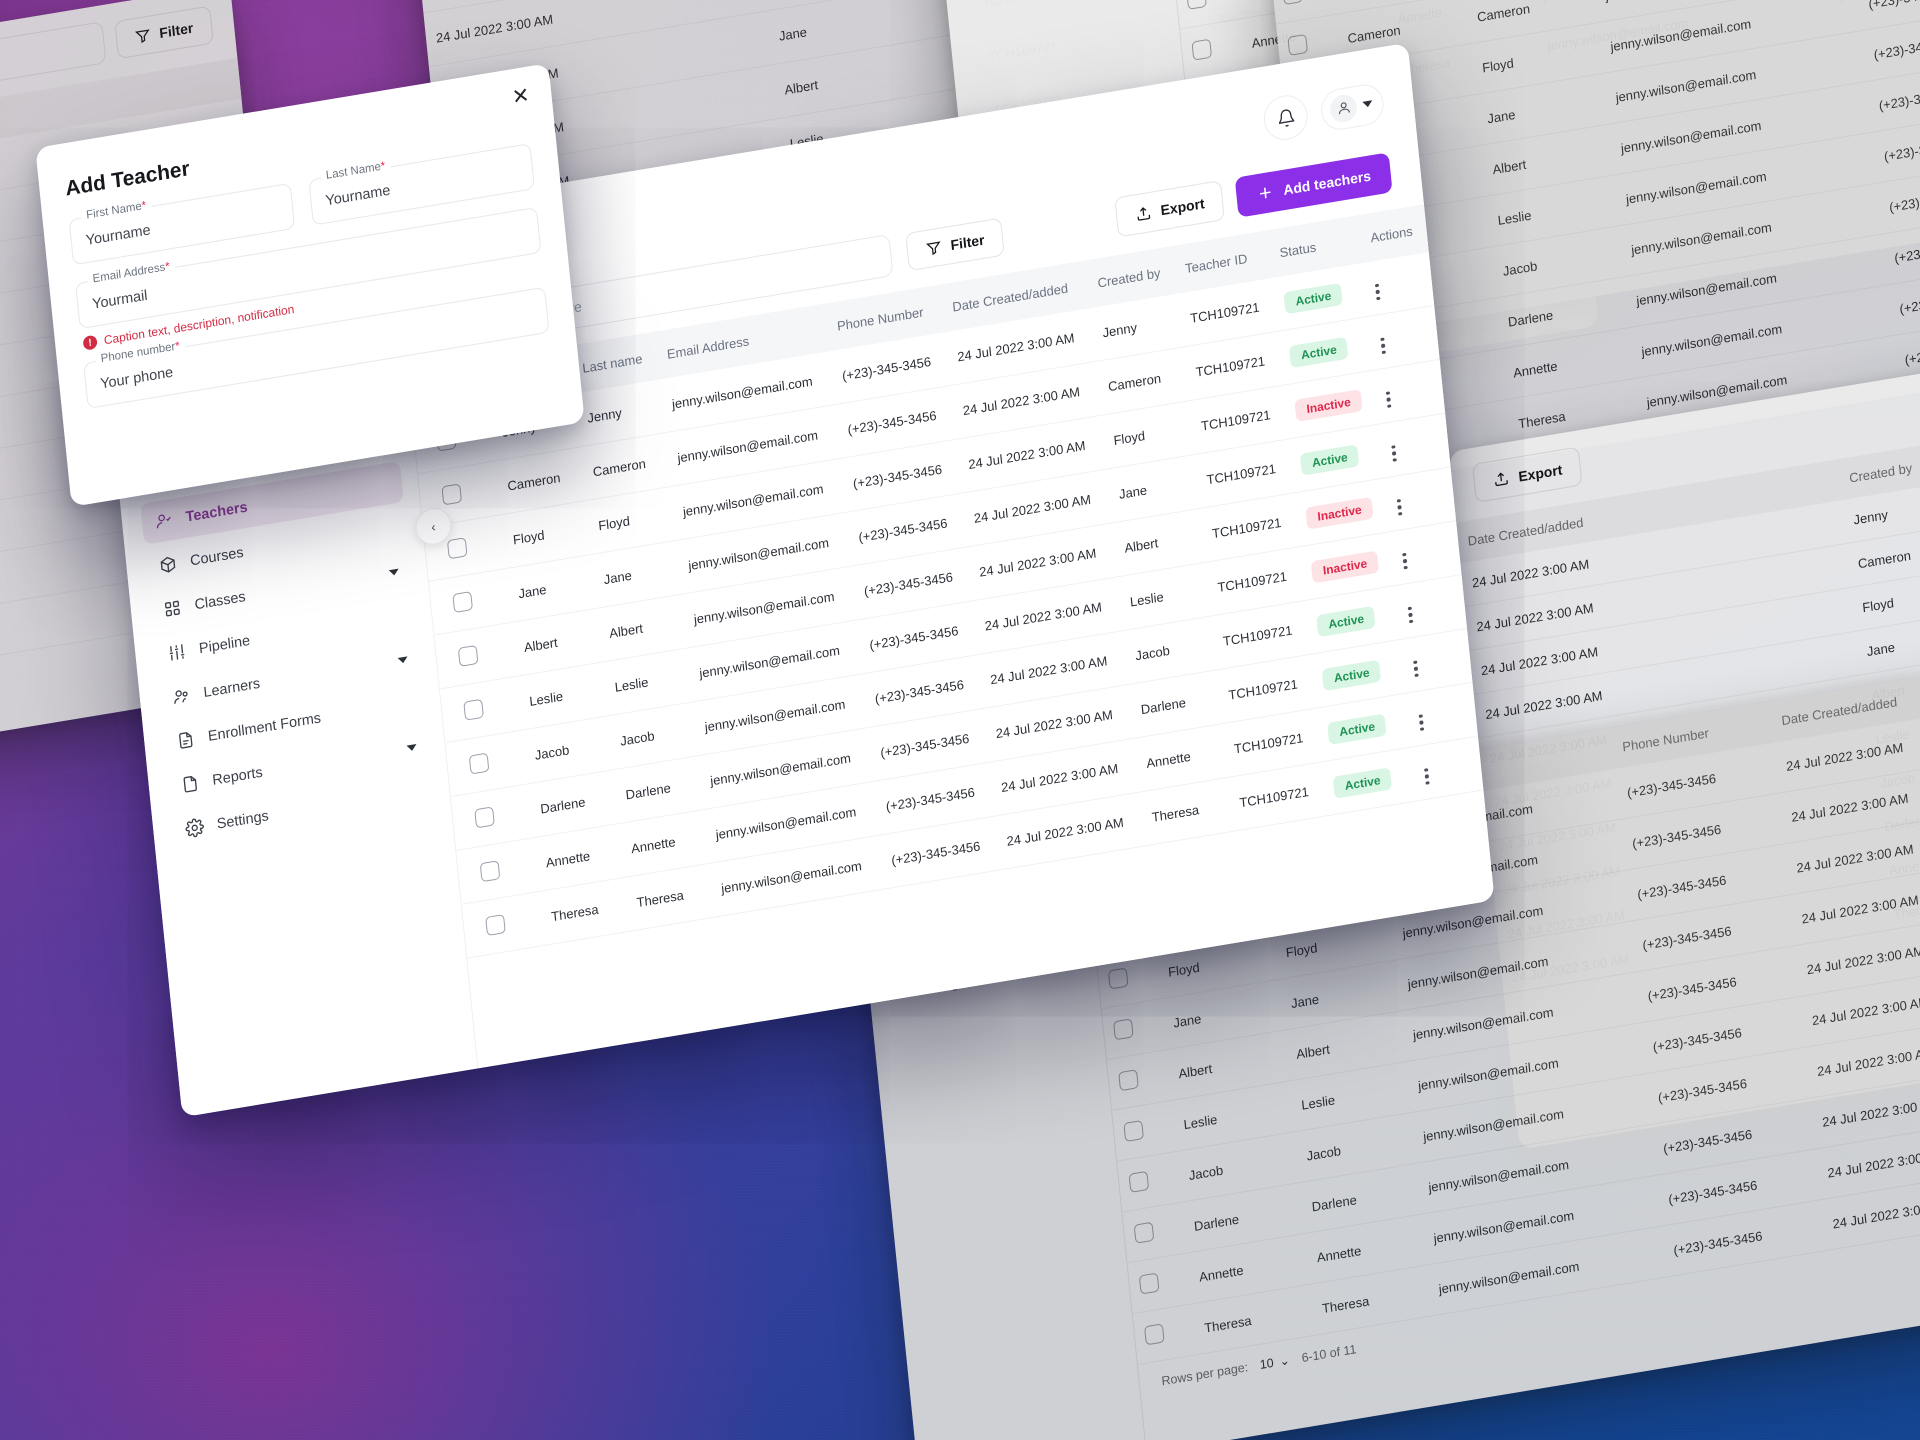 Image resolution: width=1920 pixels, height=1440 pixels. What do you see at coordinates (237, 776) in the screenshot?
I see `sidebar-item-label: Reports` at bounding box center [237, 776].